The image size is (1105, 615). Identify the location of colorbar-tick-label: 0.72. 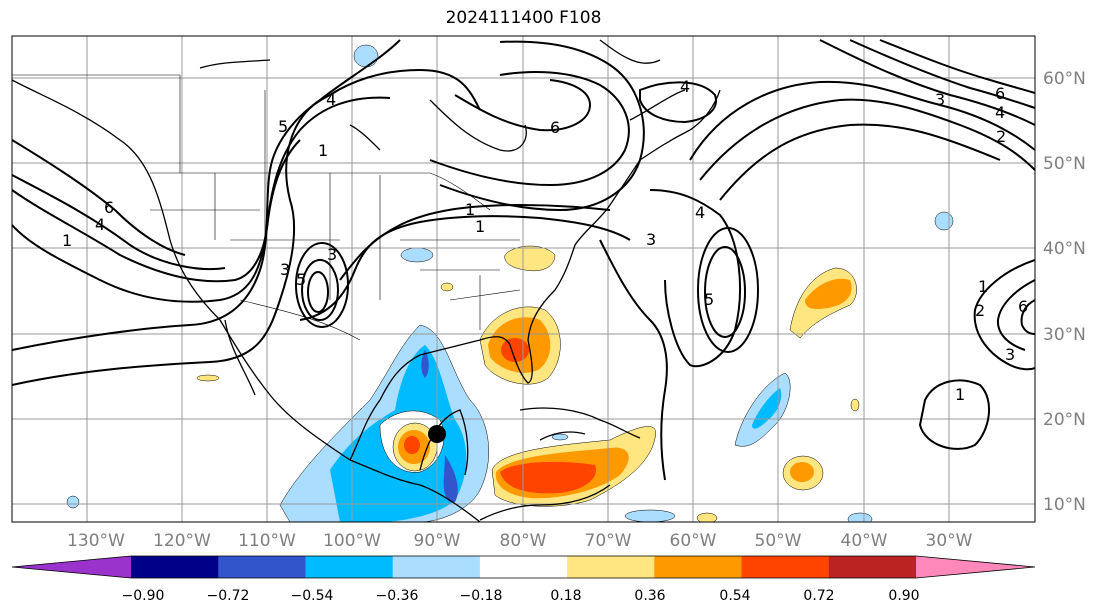
(818, 596).